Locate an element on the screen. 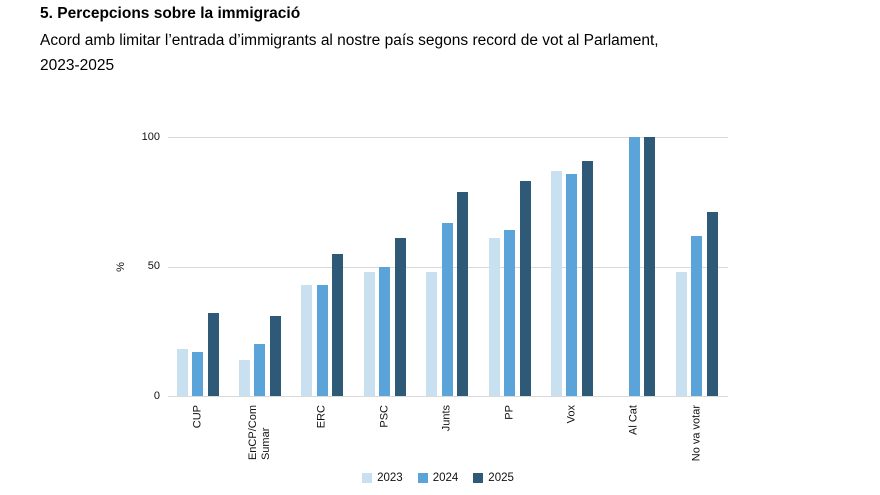 The width and height of the screenshot is (880, 495). x-label-ERC: ERC is located at coordinates (321, 417).